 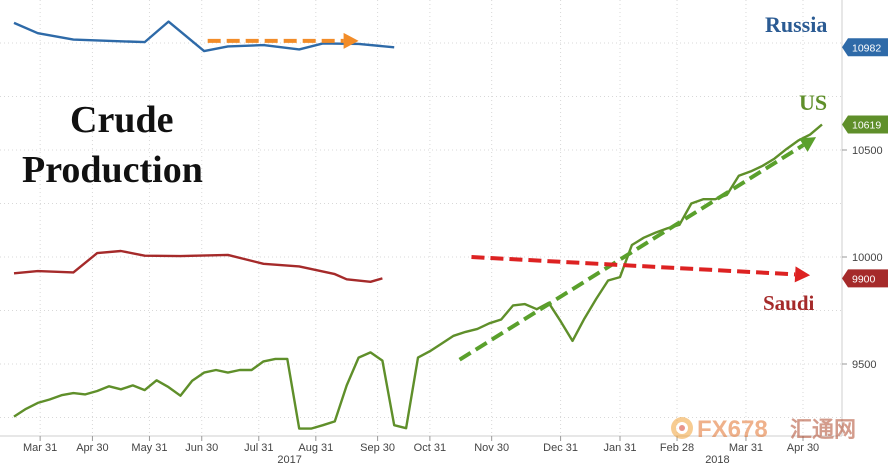 I want to click on chart-title-line2: Production, so click(x=112, y=170).